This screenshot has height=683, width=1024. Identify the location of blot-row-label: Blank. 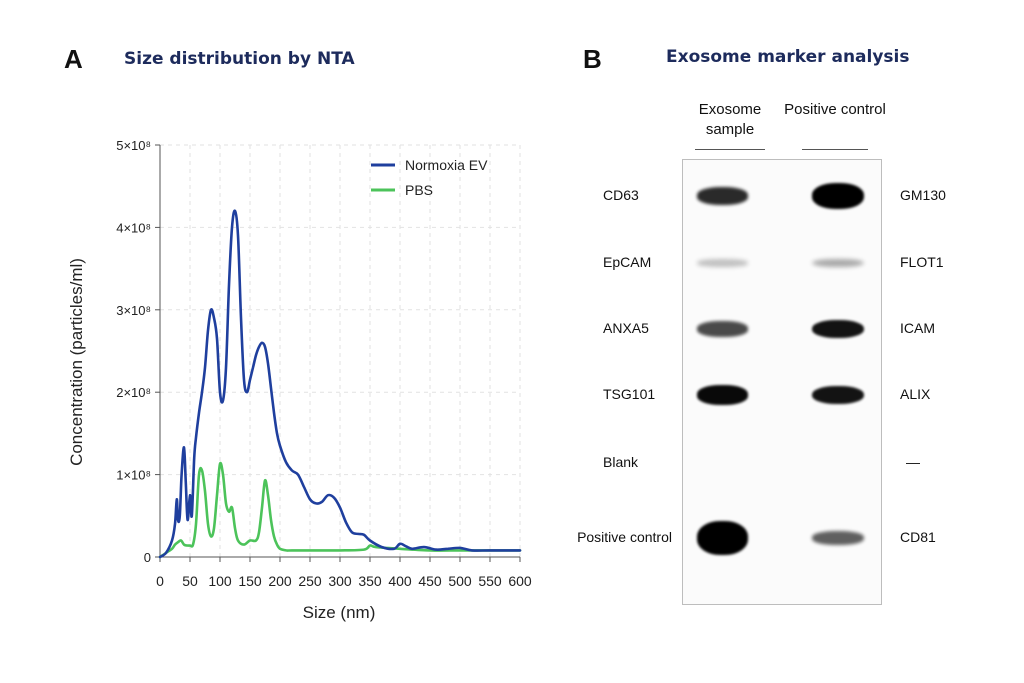
(621, 462).